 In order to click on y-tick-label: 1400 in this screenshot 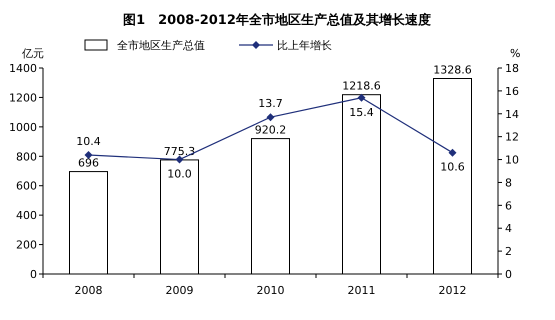, I will do `click(23, 68)`.